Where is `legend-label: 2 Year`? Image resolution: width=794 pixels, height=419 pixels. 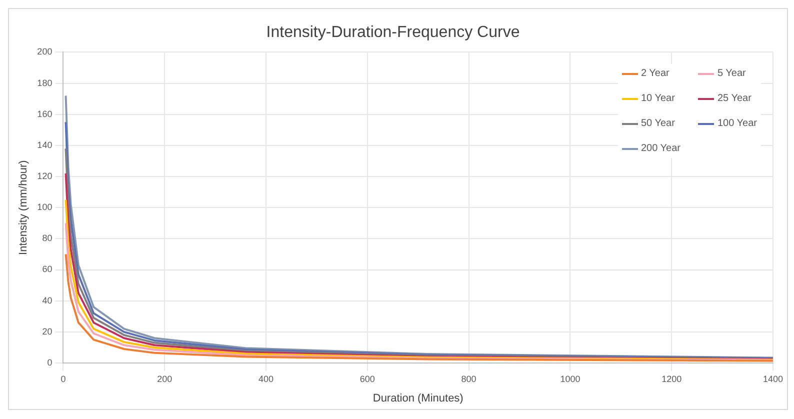 legend-label: 2 Year is located at coordinates (655, 74).